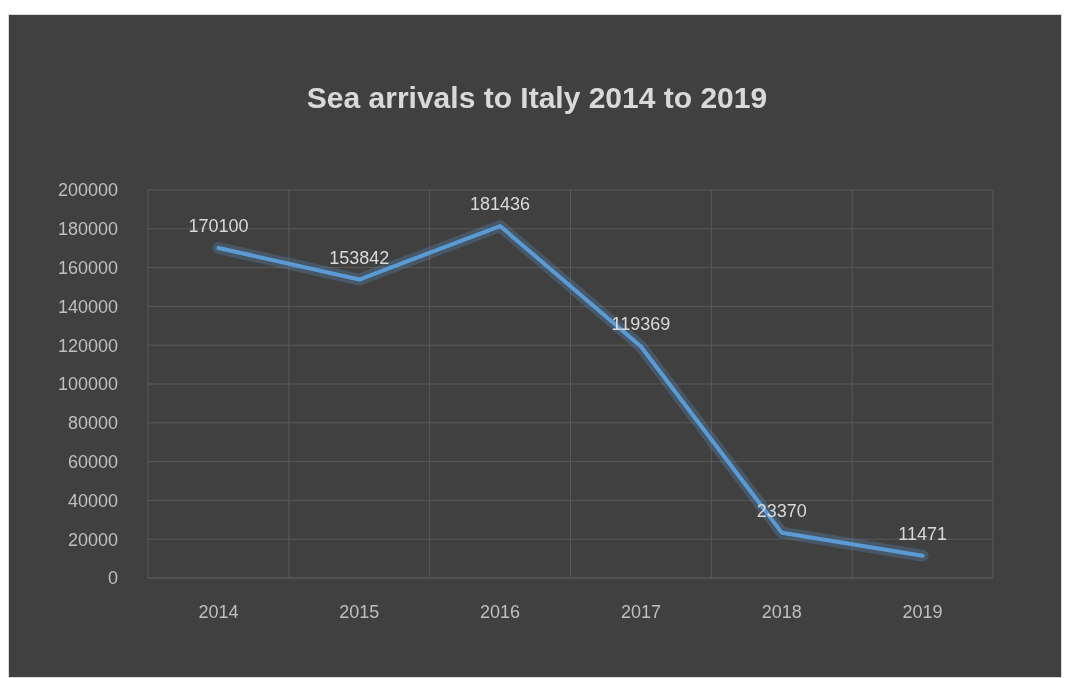  What do you see at coordinates (359, 612) in the screenshot?
I see `x-tick-label: 2015` at bounding box center [359, 612].